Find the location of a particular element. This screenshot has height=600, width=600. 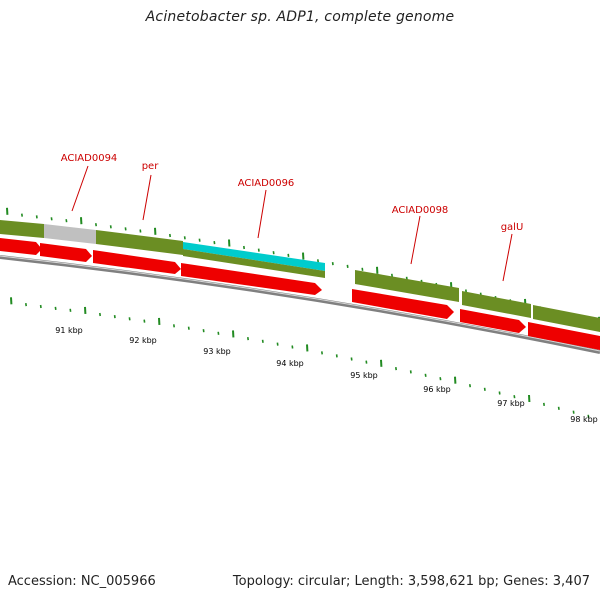

feature-bar-aciad0094 is located at coordinates (70, 234).